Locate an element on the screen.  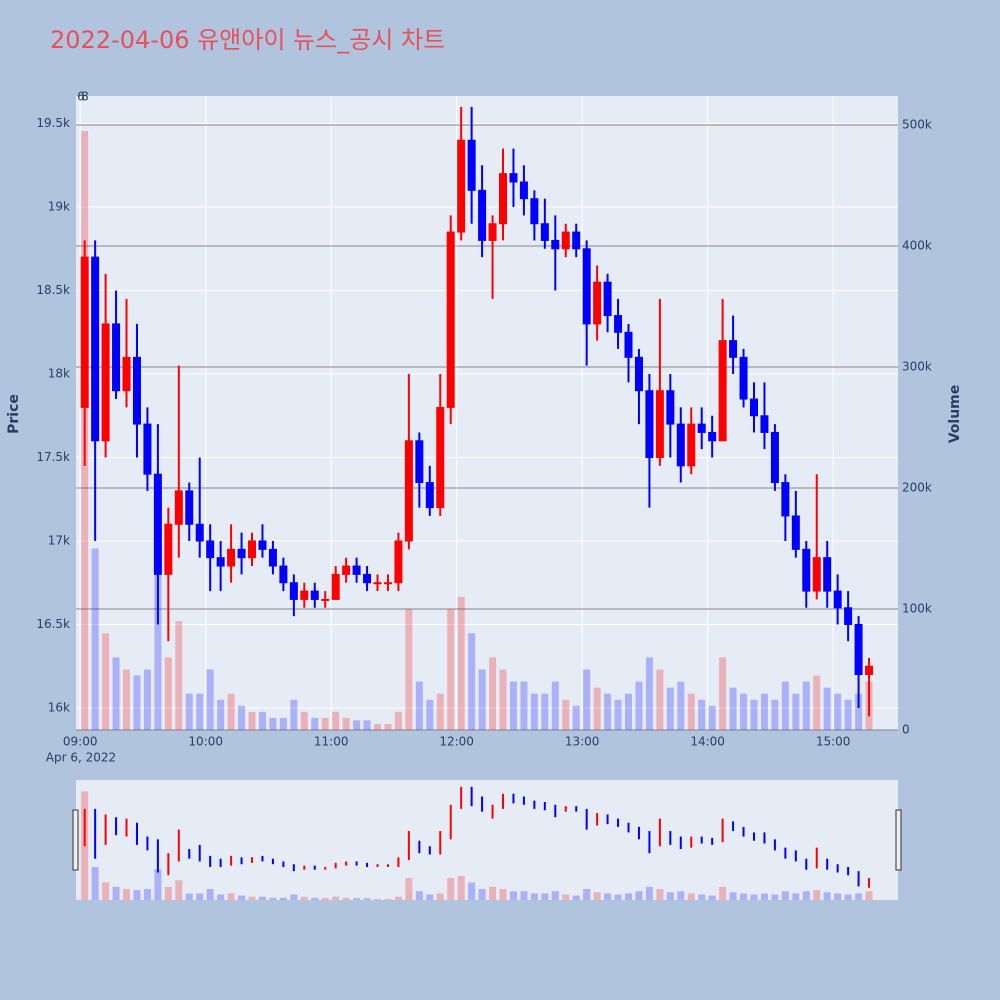
y-tick-label: 18k is located at coordinates (59, 374).